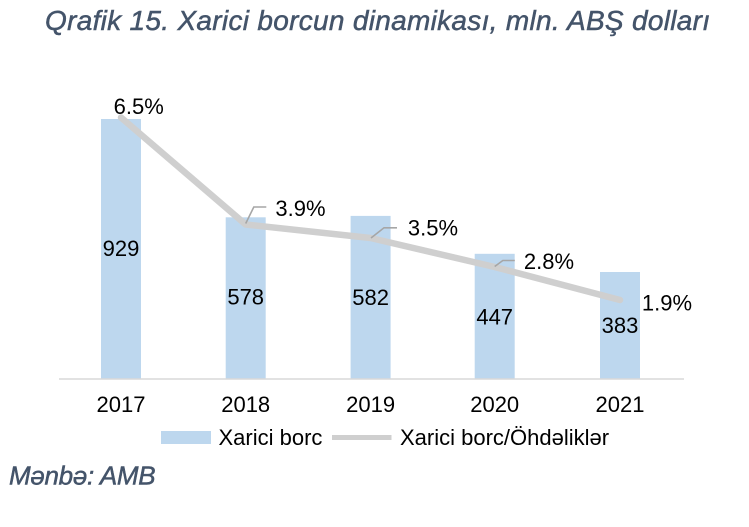  What do you see at coordinates (300, 208) in the screenshot?
I see `svg-text: 3.9%` at bounding box center [300, 208].